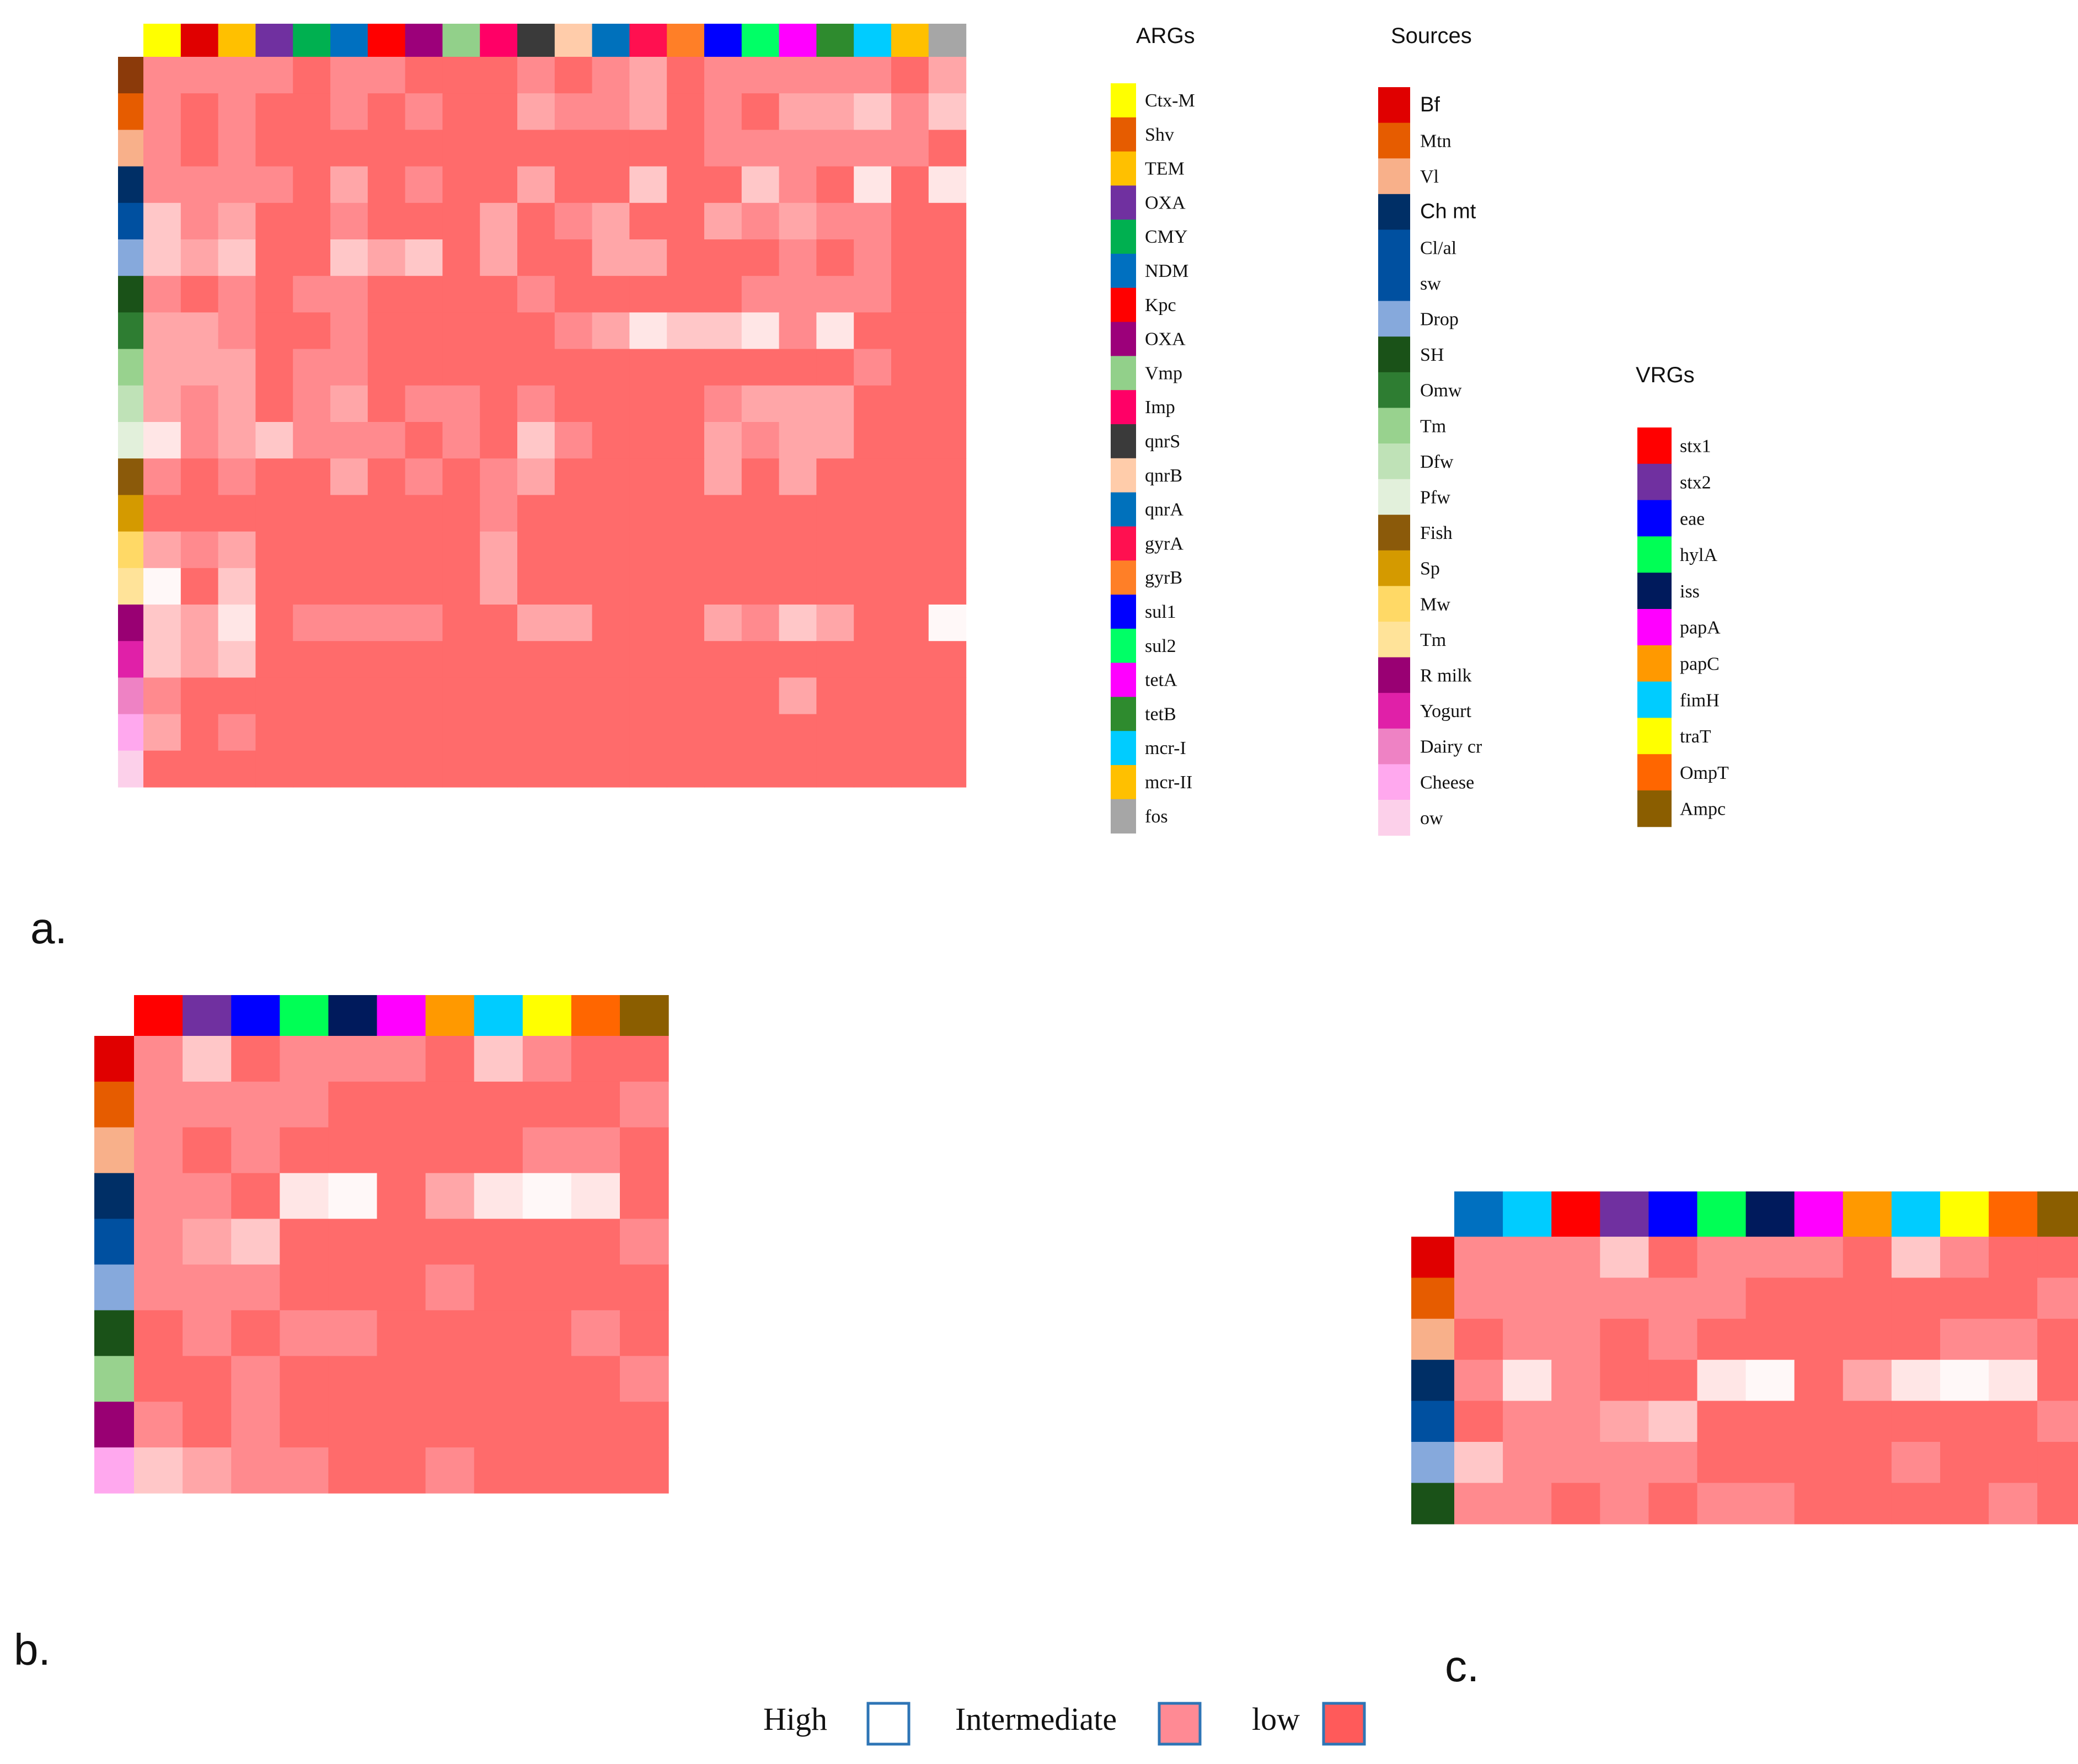  I want to click on legend-sources-label: Omw, so click(1441, 391).